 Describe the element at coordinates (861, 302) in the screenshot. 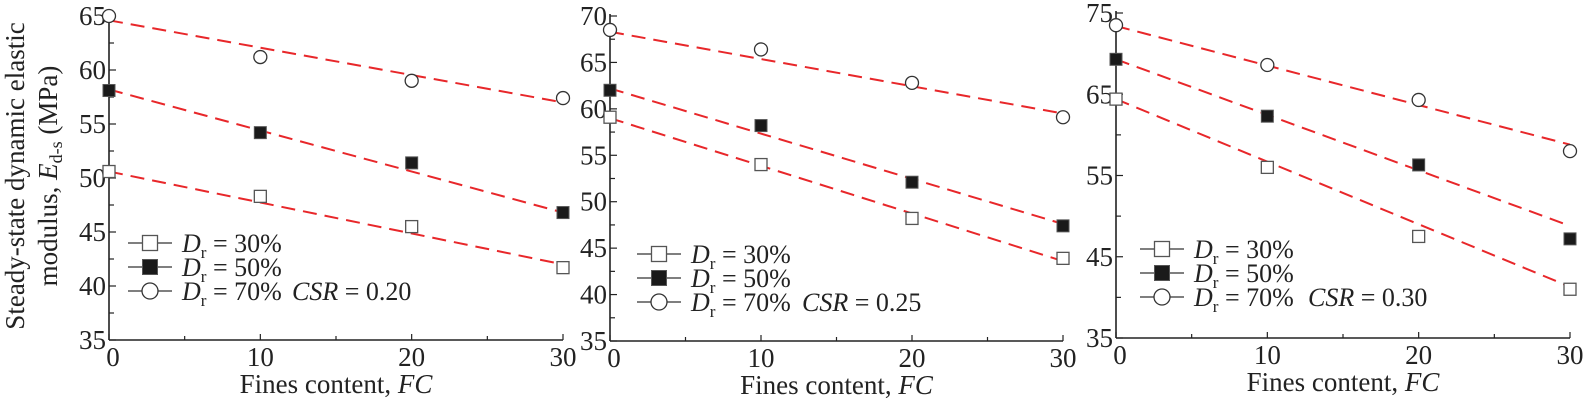

I see `csr-annotation: CSR = 0.25` at that location.